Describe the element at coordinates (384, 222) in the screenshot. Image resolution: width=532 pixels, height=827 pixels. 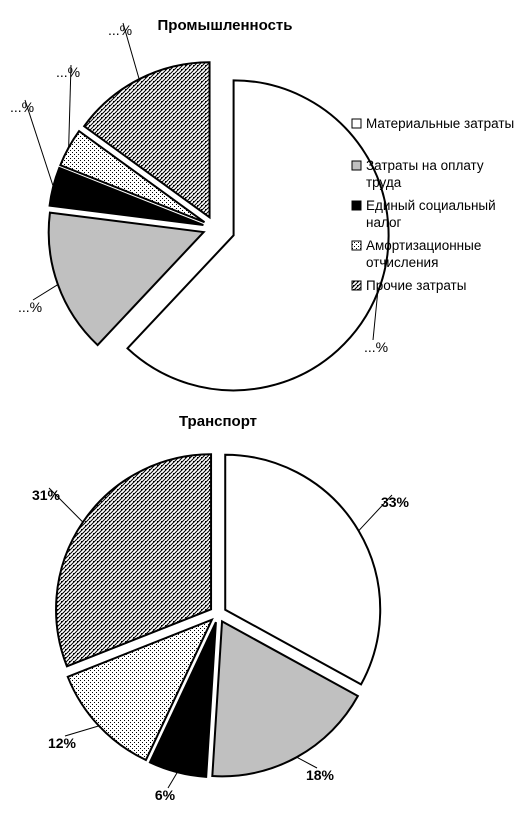
I see `legend-label-3-line-2: налог` at that location.